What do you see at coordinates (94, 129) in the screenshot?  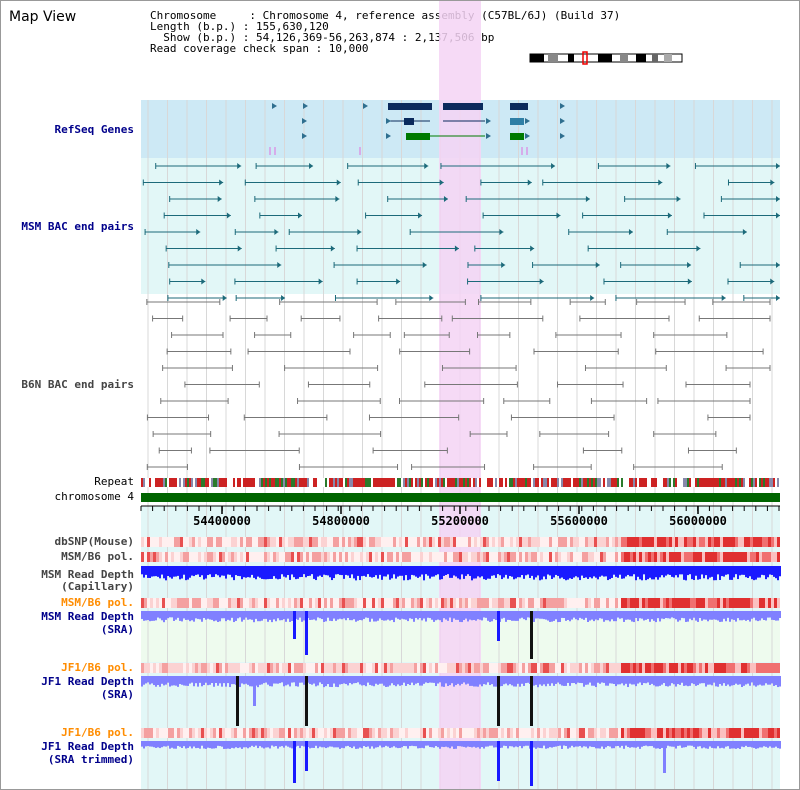 I see `track-label-refseq-genes: RefSeq Genes` at bounding box center [94, 129].